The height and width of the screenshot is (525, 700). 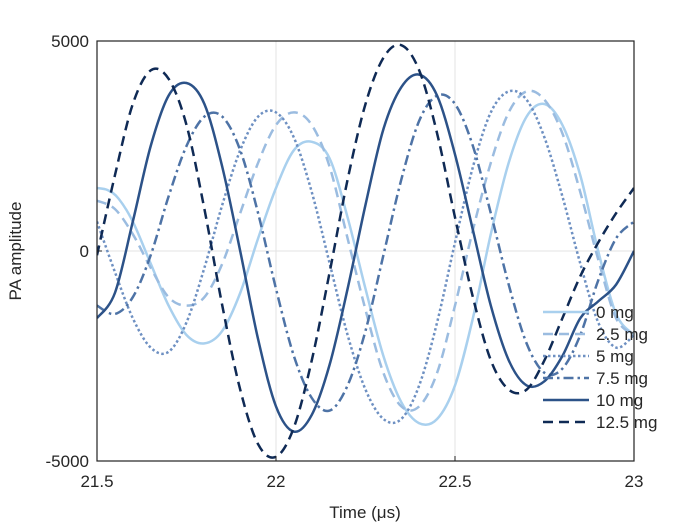 What do you see at coordinates (626, 422) in the screenshot?
I see `legend-label: 12.5 mg` at bounding box center [626, 422].